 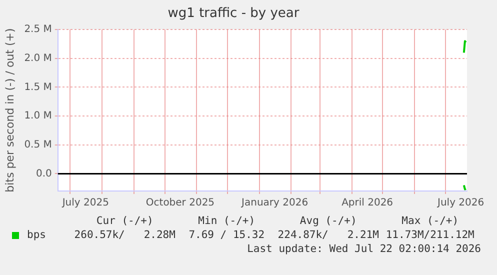 I want to click on x-tick-label: July 2026, so click(x=460, y=203).